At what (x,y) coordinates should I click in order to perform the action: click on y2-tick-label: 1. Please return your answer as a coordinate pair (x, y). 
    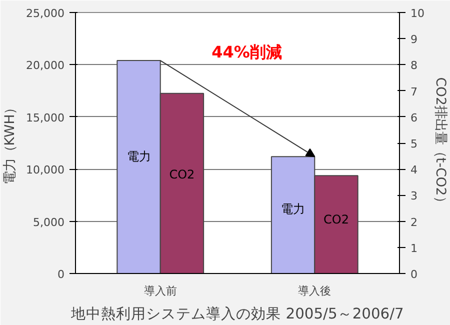
    Looking at the image, I should click on (414, 248).